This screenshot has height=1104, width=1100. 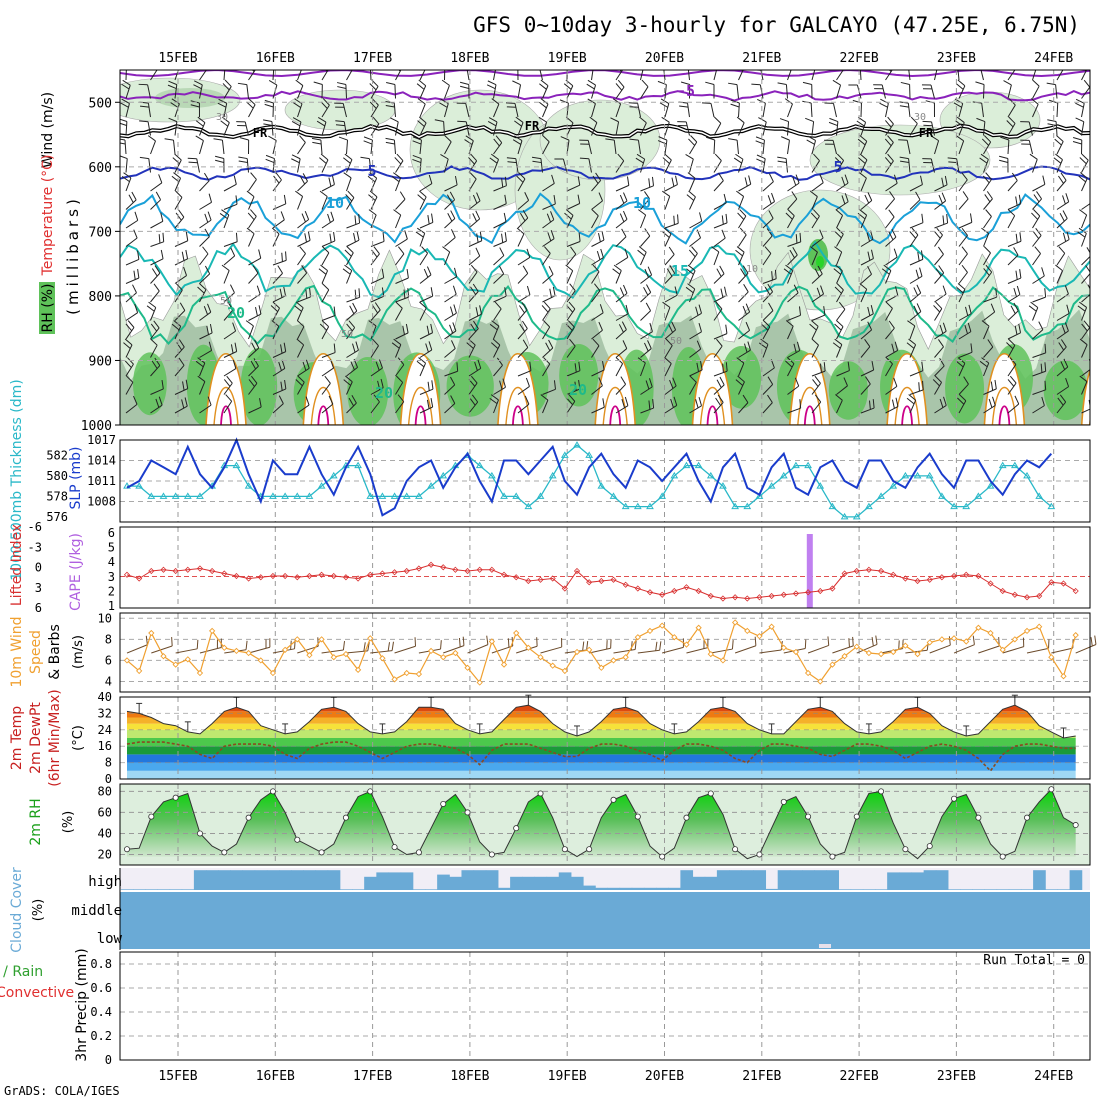 What do you see at coordinates (825, 946) in the screenshot?
I see `cloud-low-gap` at bounding box center [825, 946].